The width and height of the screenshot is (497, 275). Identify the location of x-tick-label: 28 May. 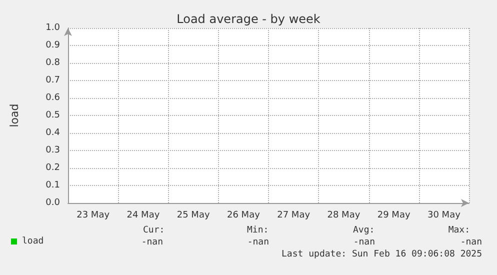
(344, 215).